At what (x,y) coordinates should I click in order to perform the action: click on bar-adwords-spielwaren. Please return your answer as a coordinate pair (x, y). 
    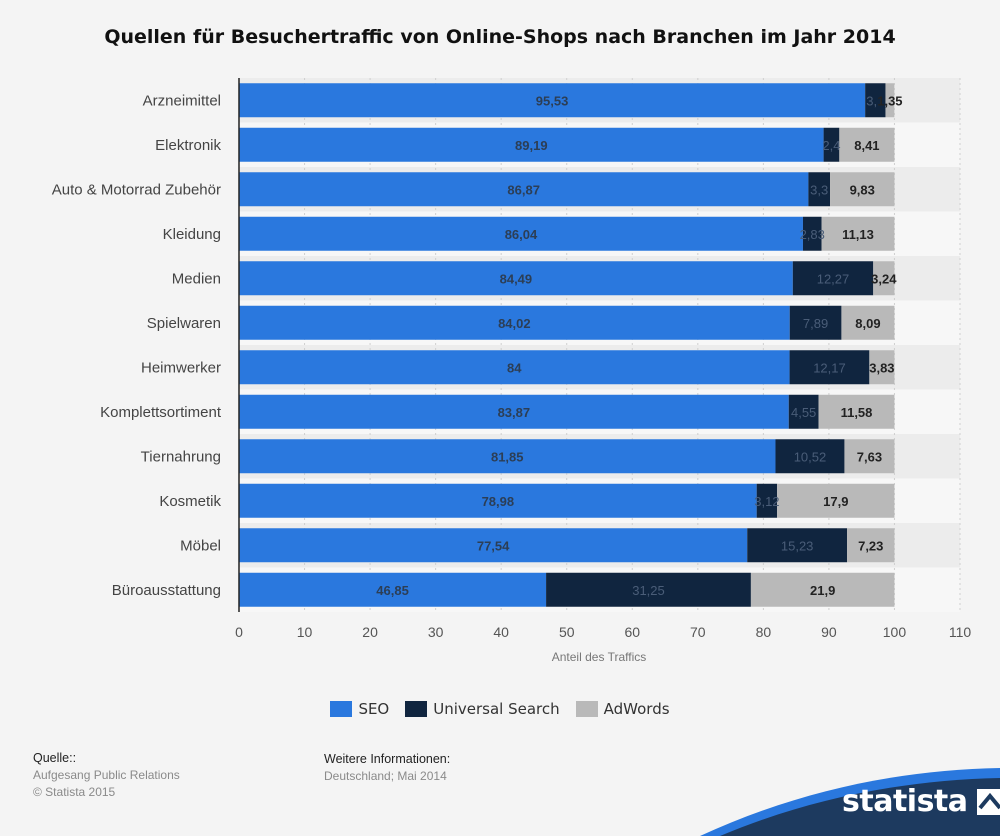
    Looking at the image, I should click on (868, 322).